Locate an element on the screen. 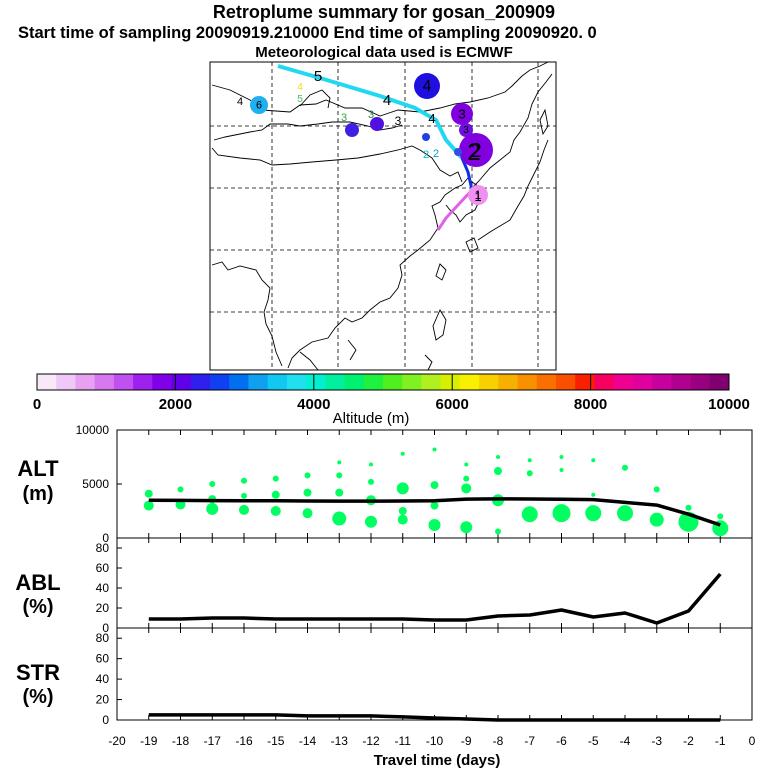 The image size is (768, 768). str-panel: STR(%) 80 60 40 20 0 is located at coordinates (384, 677).